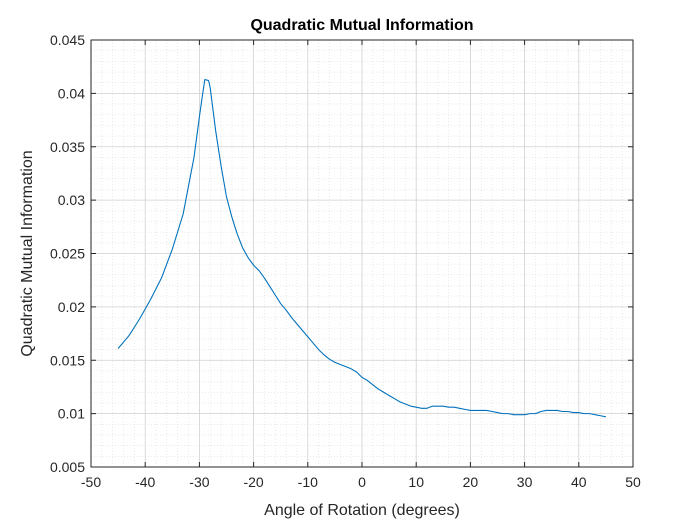 The image size is (700, 525). What do you see at coordinates (71, 200) in the screenshot?
I see `y-tick-label: 0.03` at bounding box center [71, 200].